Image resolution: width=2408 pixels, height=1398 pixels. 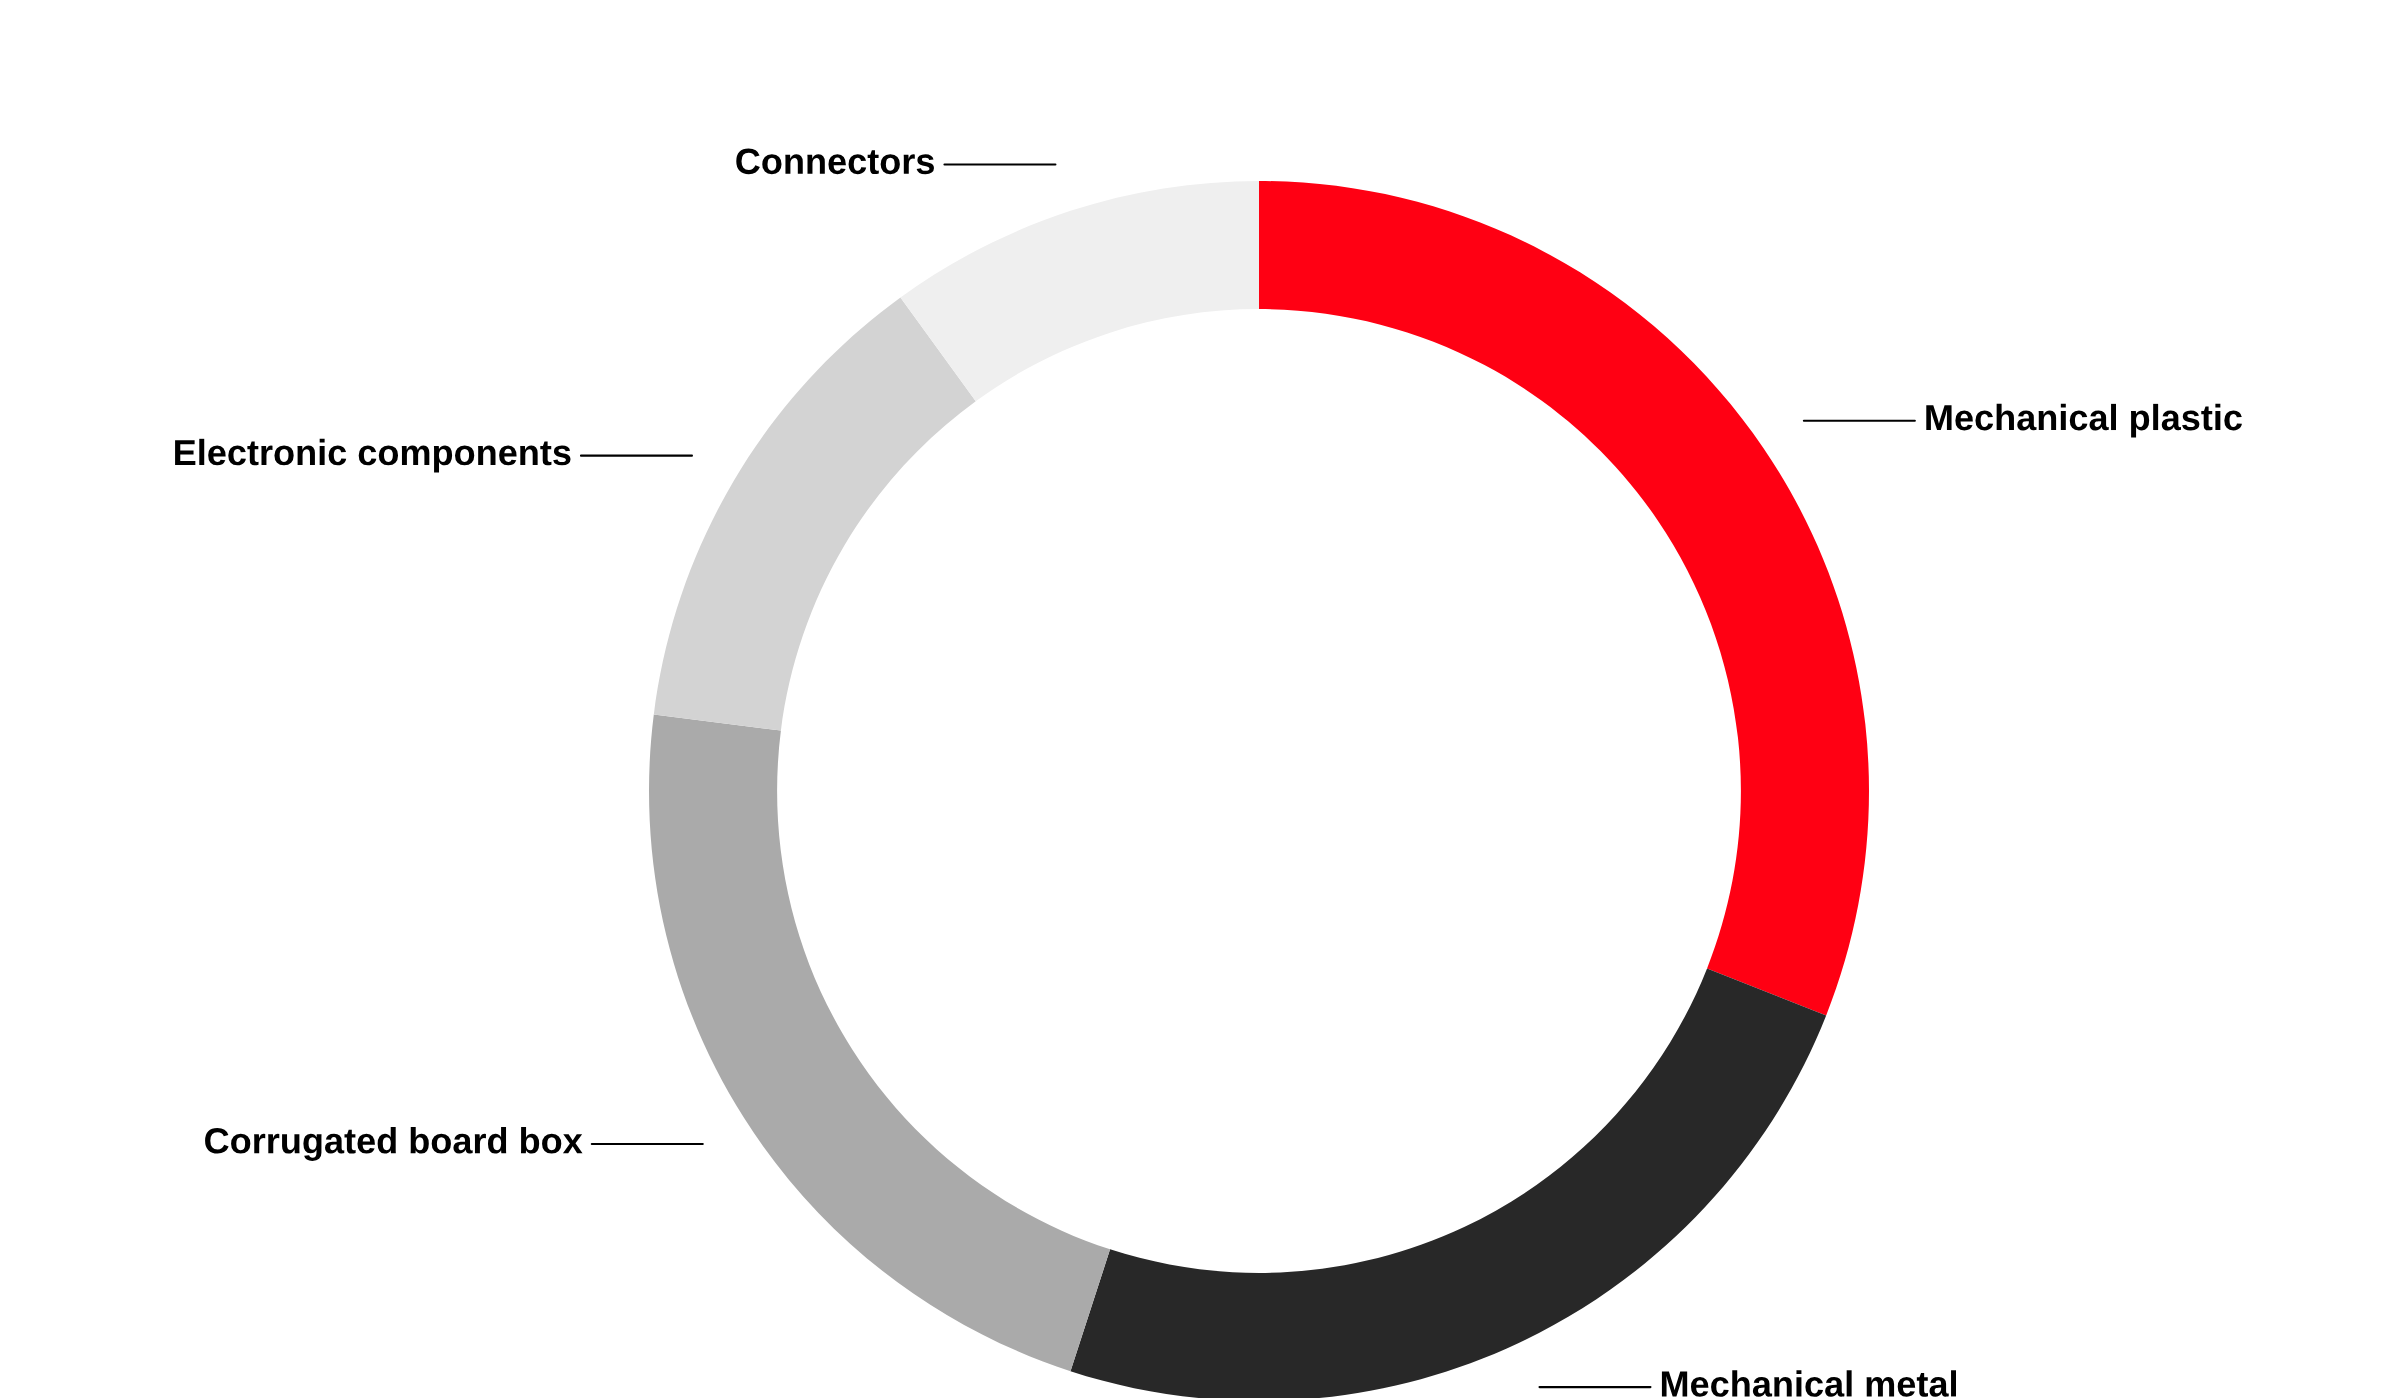 I want to click on slice-label: Corrugated board box, so click(x=394, y=1144).